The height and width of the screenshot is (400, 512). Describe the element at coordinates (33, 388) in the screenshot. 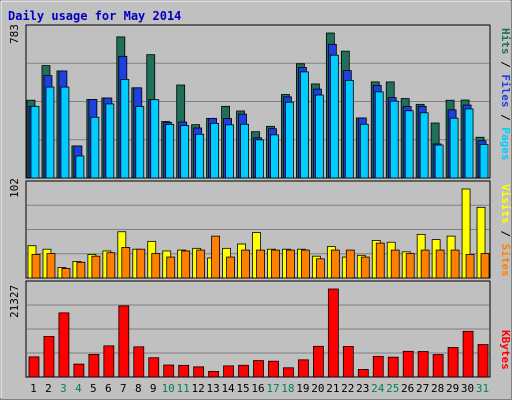

I see `x-tick-label: 1` at that location.